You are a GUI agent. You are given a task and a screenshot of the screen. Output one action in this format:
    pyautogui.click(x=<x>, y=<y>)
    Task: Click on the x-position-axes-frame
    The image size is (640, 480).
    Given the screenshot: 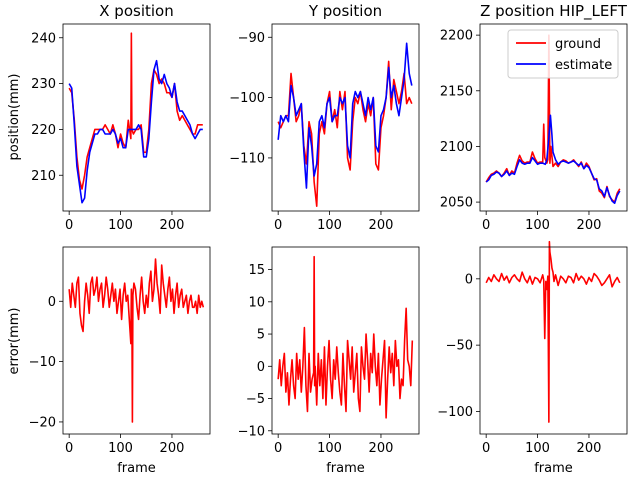 What is the action you would take?
    pyautogui.click(x=136, y=117)
    